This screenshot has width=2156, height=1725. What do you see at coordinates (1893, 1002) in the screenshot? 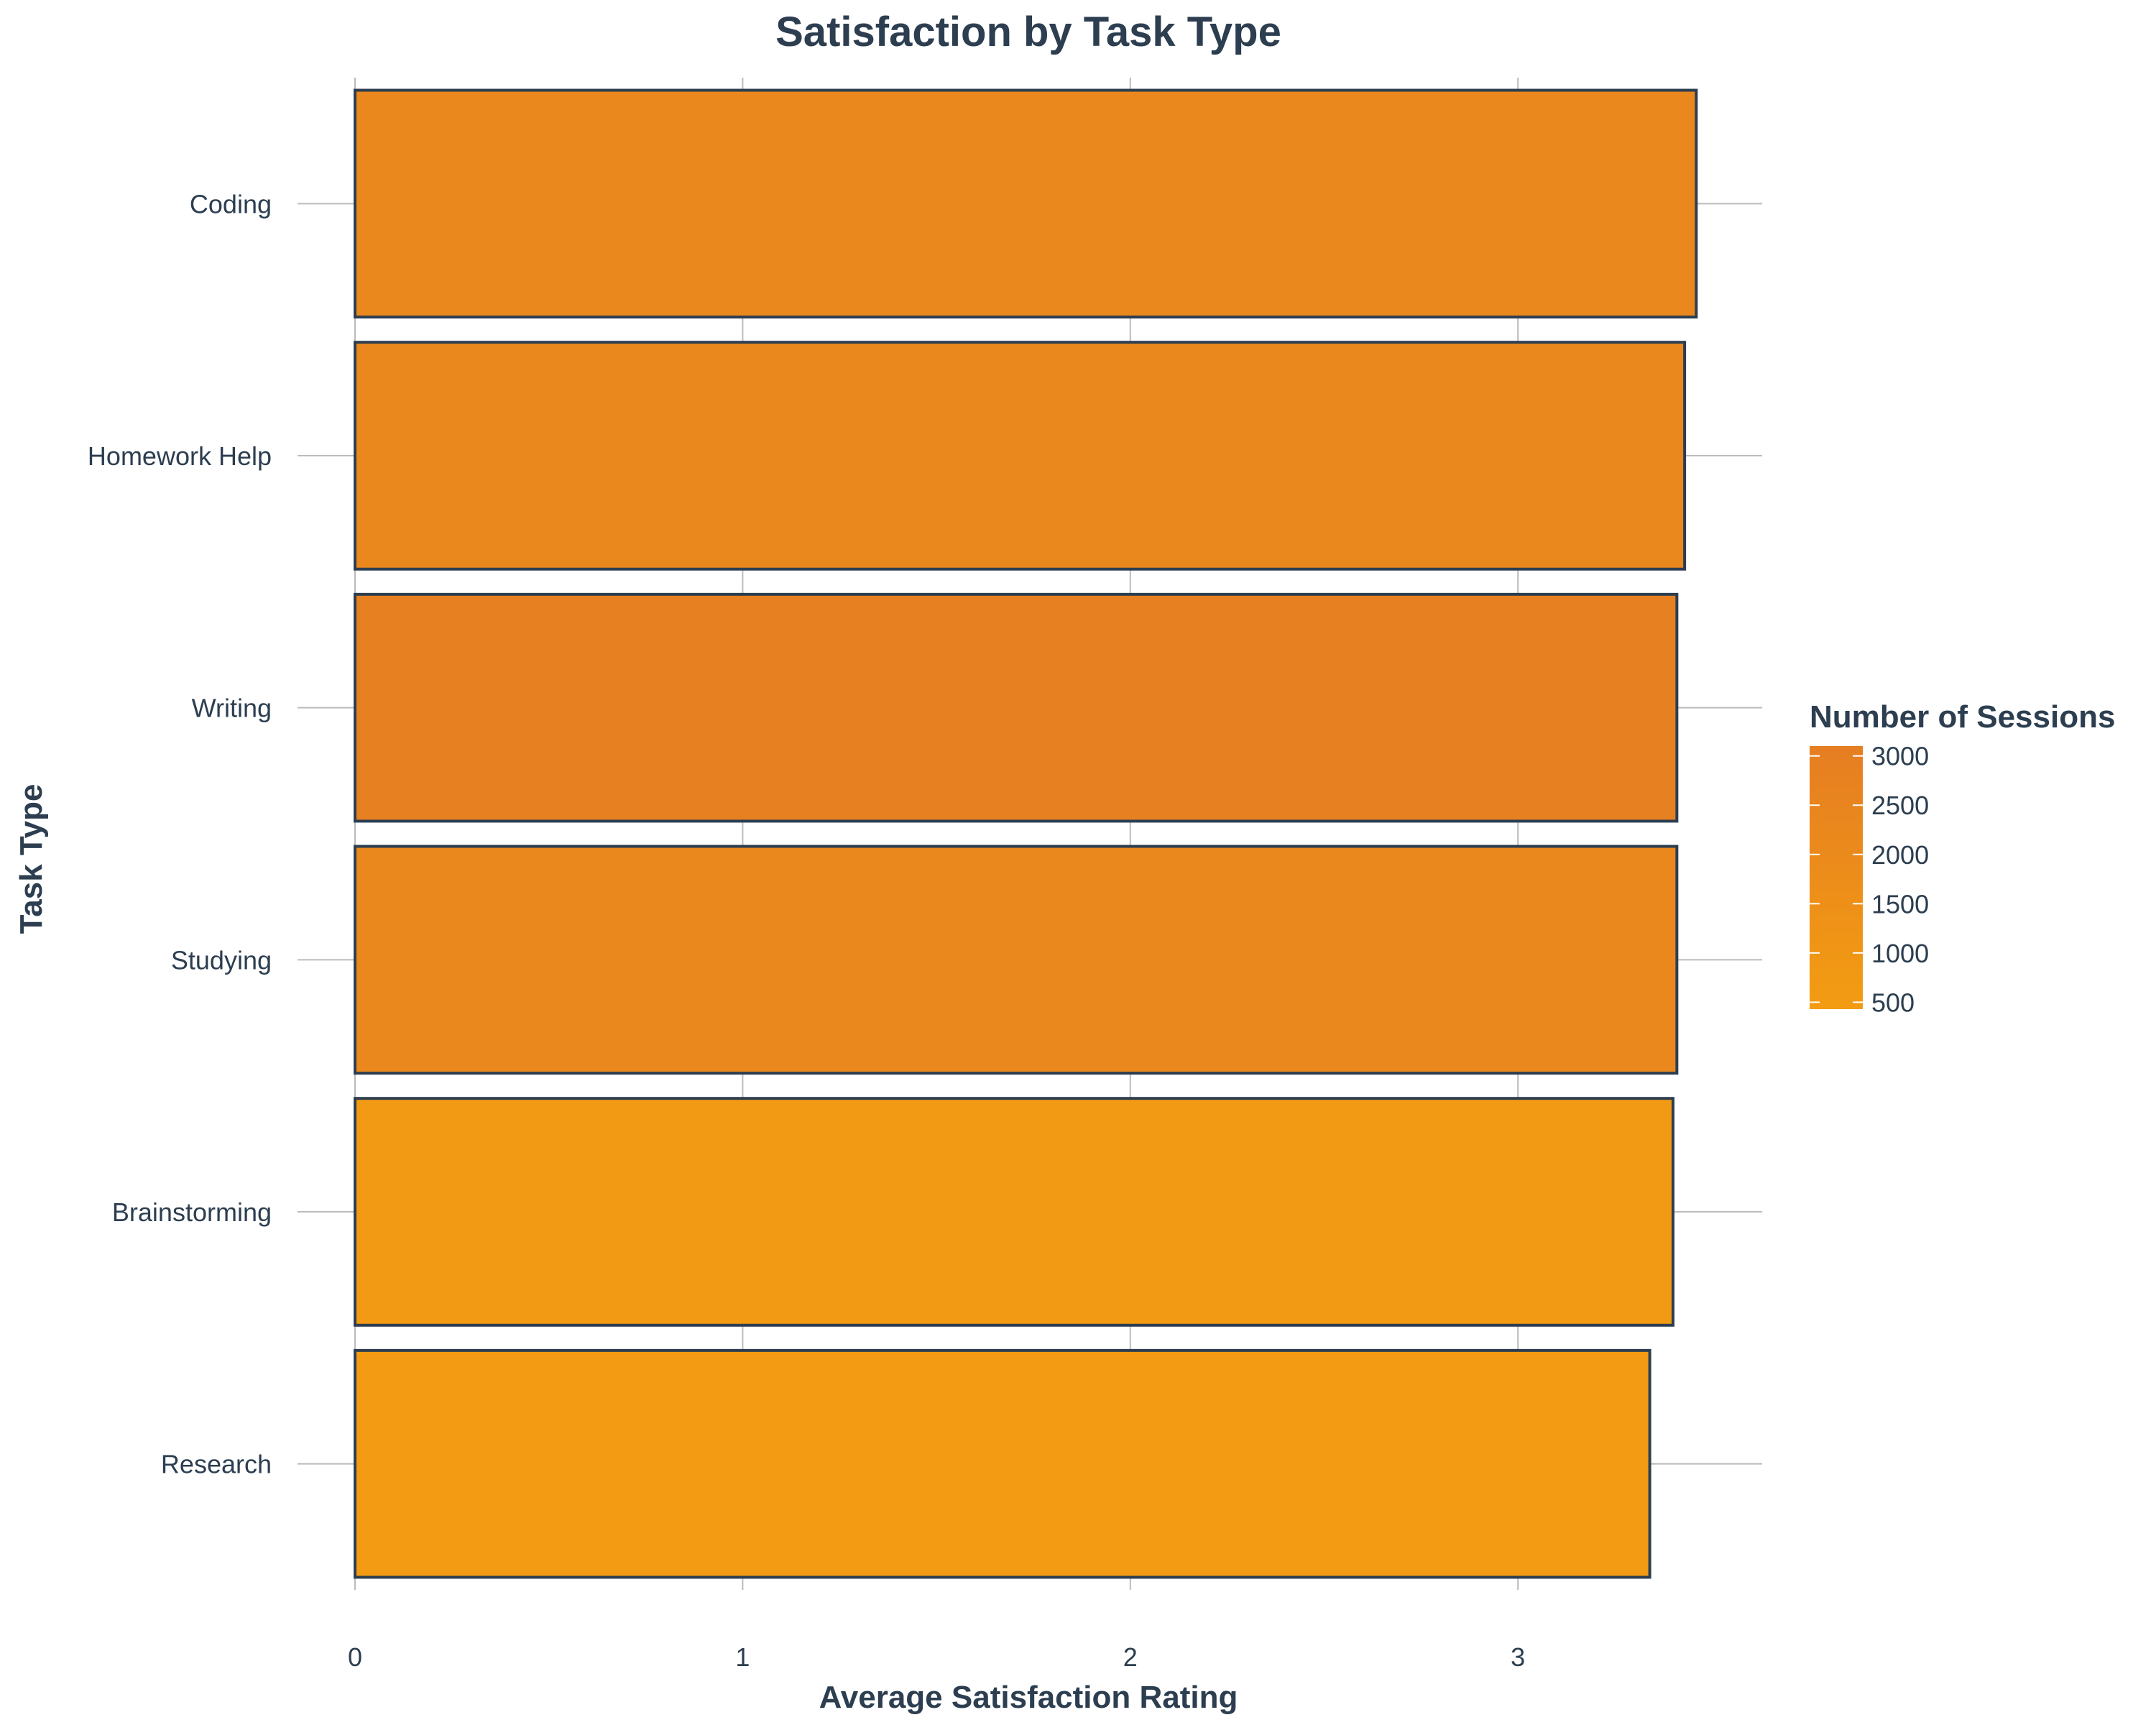
I see `legend-tick-label: 500` at bounding box center [1893, 1002].